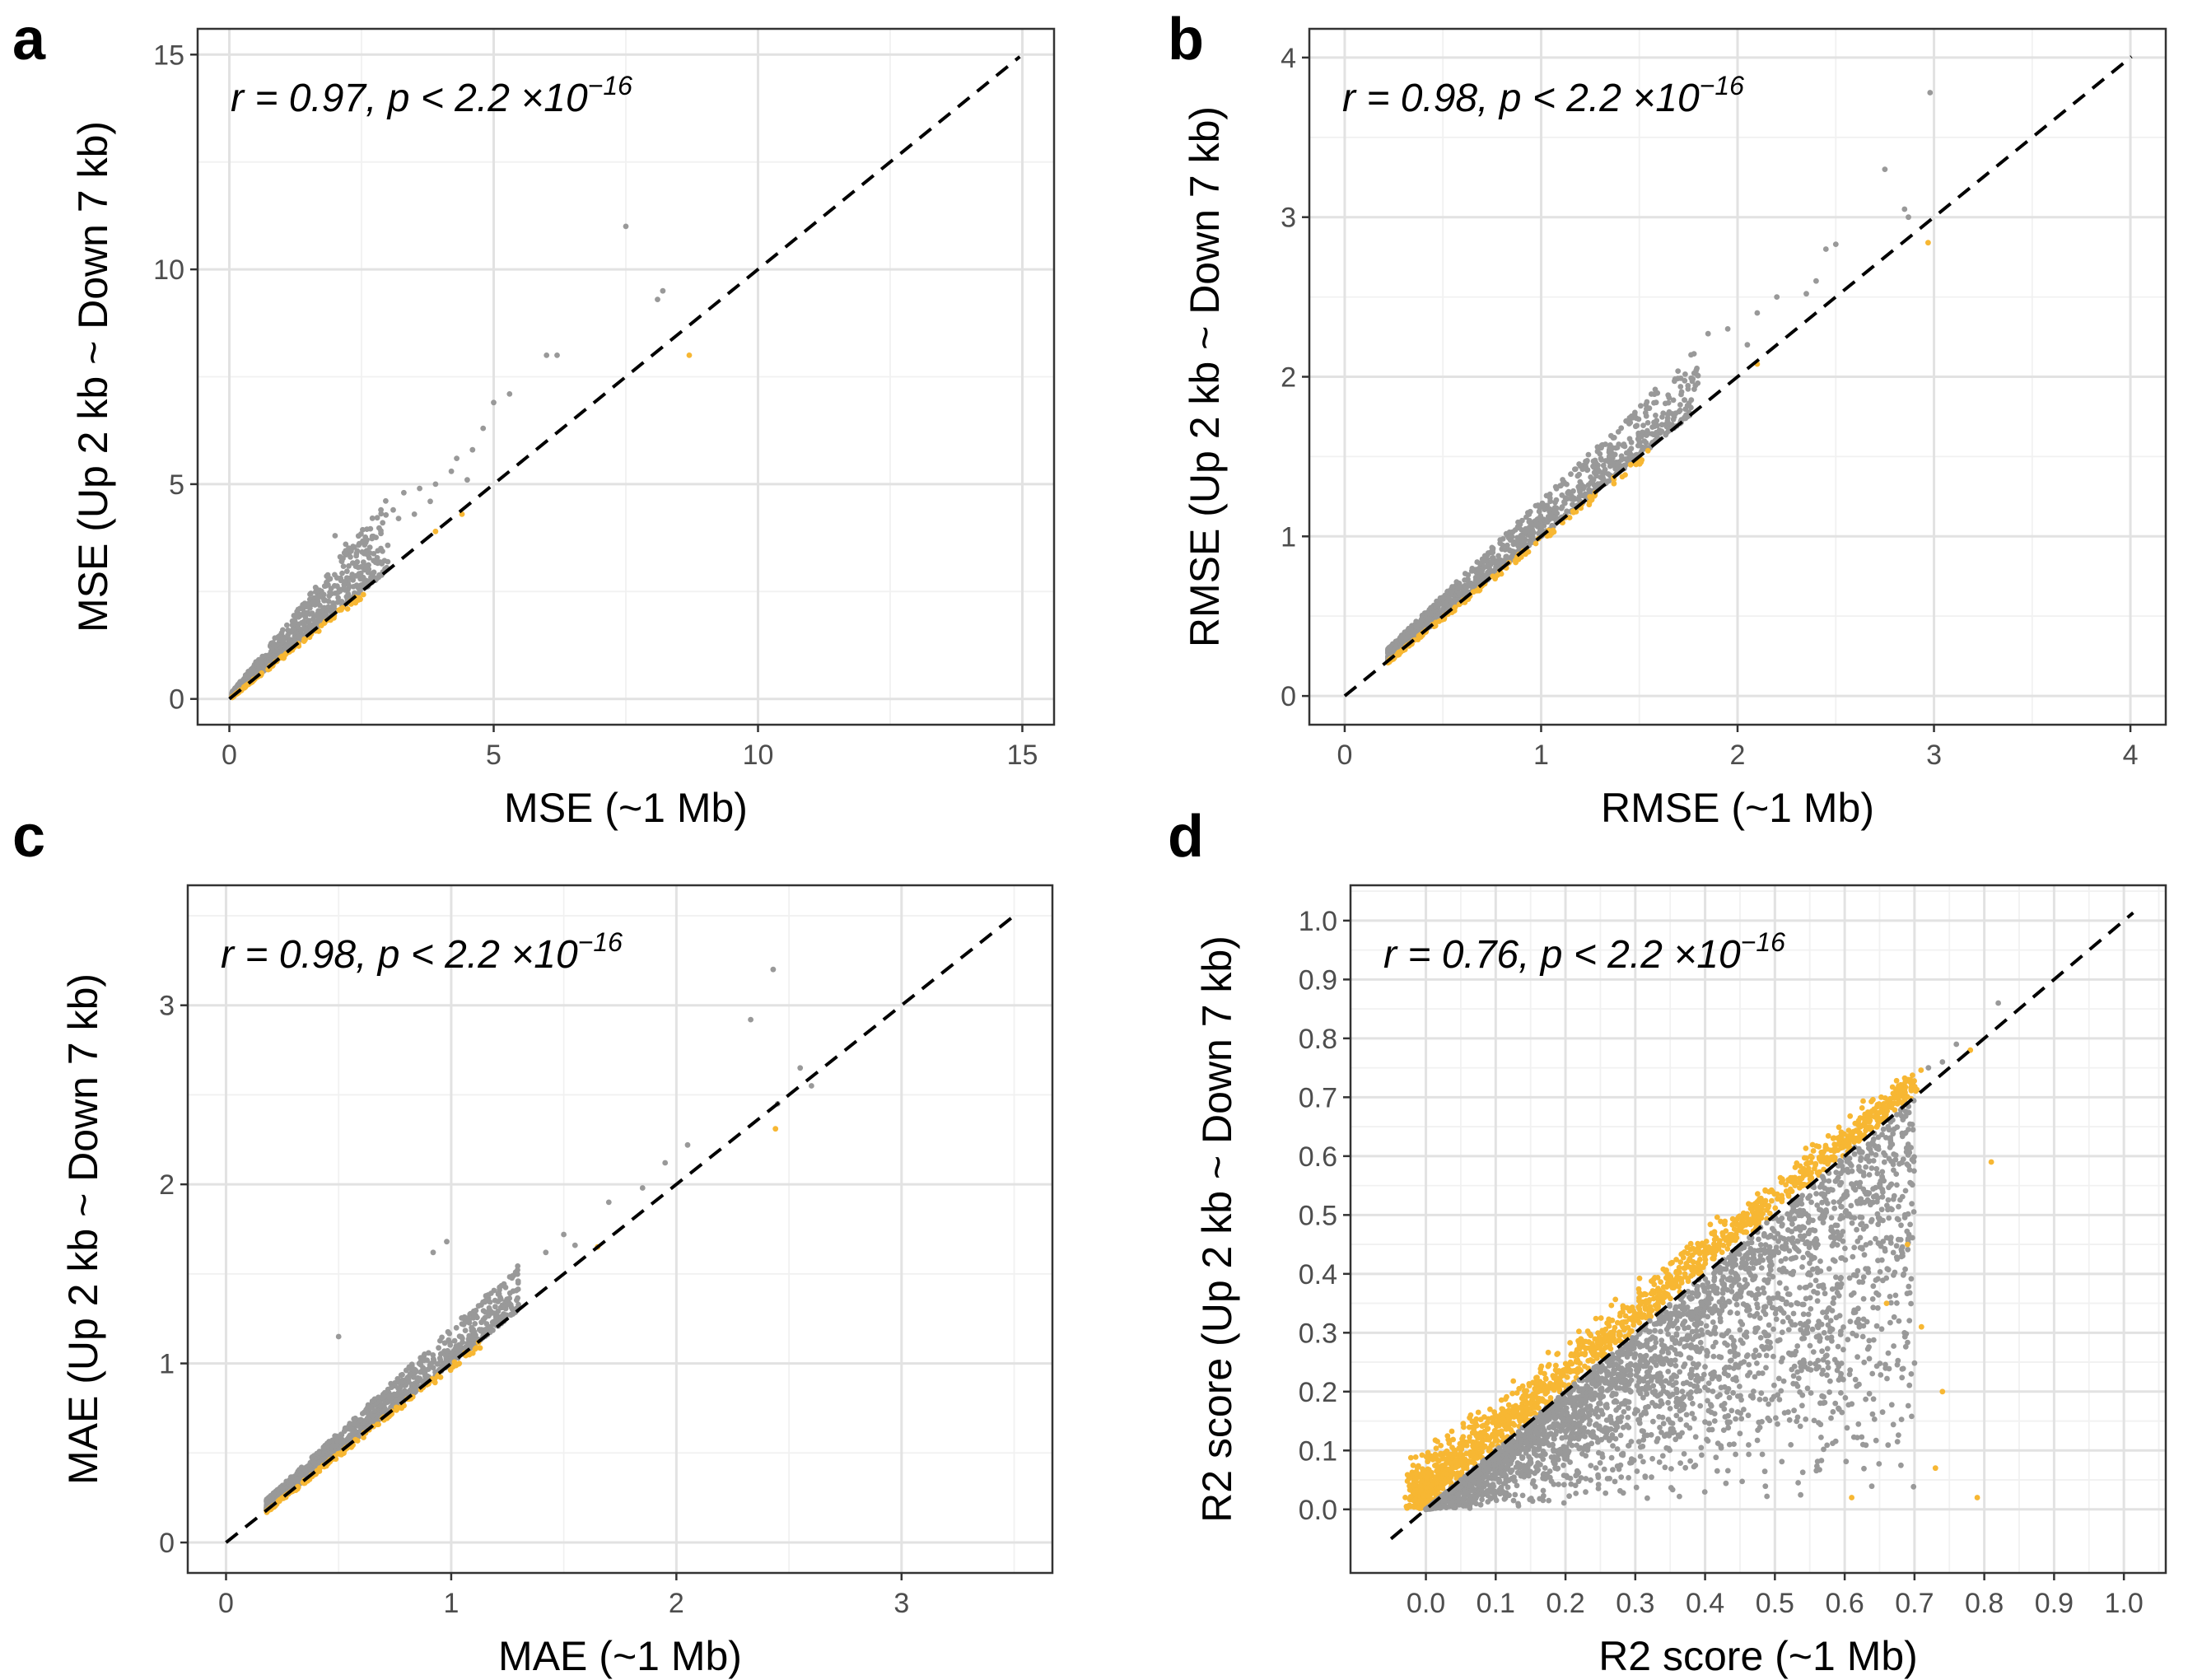 This screenshot has width=2188, height=1680. Describe the element at coordinates (431, 95) in the screenshot. I see `correlation-annotation: r = 0.97, p < 2.2 ×10−16` at that location.